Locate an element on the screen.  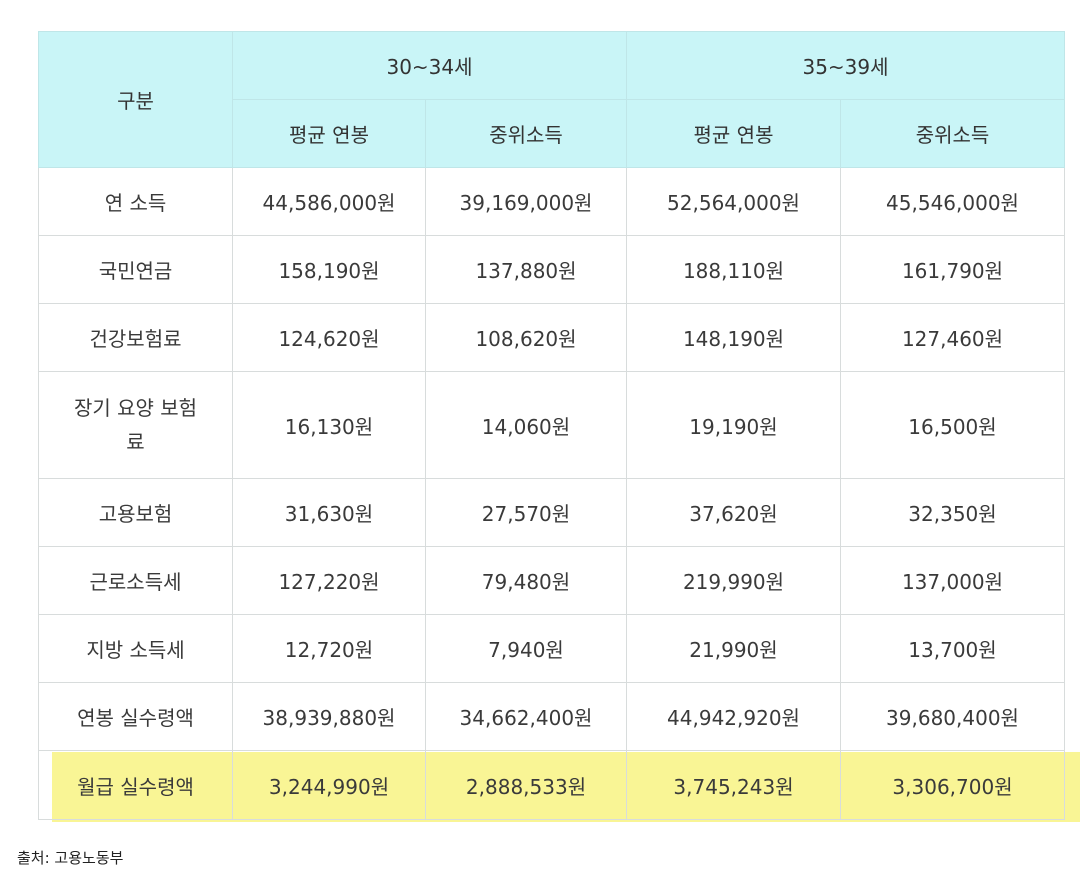
cell: 16,130원 is located at coordinates (329, 425).